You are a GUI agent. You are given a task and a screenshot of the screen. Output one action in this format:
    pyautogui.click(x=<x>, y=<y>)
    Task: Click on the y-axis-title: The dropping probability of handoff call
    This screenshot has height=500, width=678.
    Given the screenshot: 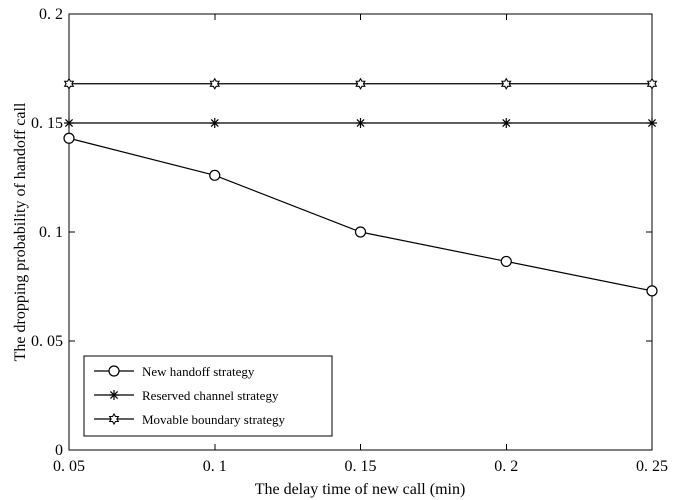 What is the action you would take?
    pyautogui.click(x=20, y=231)
    